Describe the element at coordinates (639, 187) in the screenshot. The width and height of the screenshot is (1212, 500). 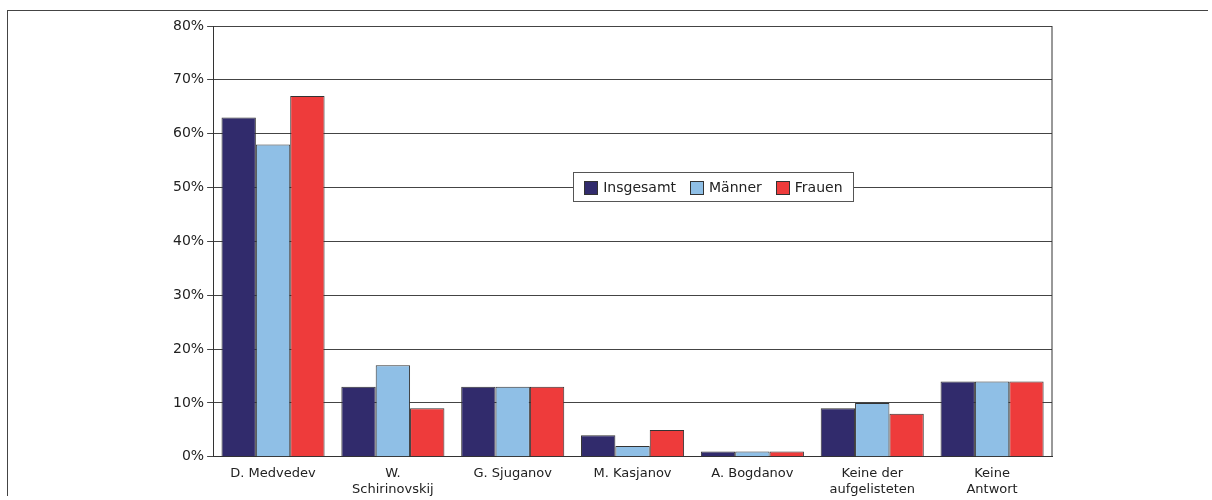
I see `legend-label: Insgesamt` at that location.